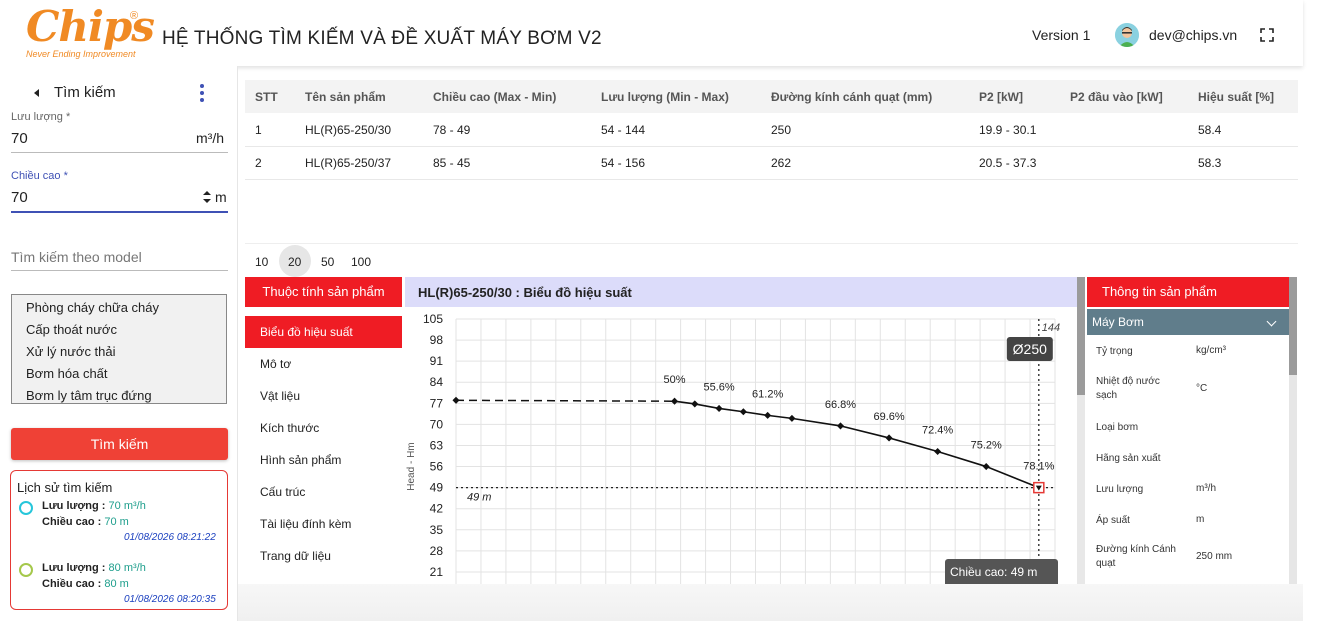 This screenshot has height=621, width=1337. Describe the element at coordinates (41, 117) in the screenshot. I see `flow-label: Lưu lượng *` at that location.